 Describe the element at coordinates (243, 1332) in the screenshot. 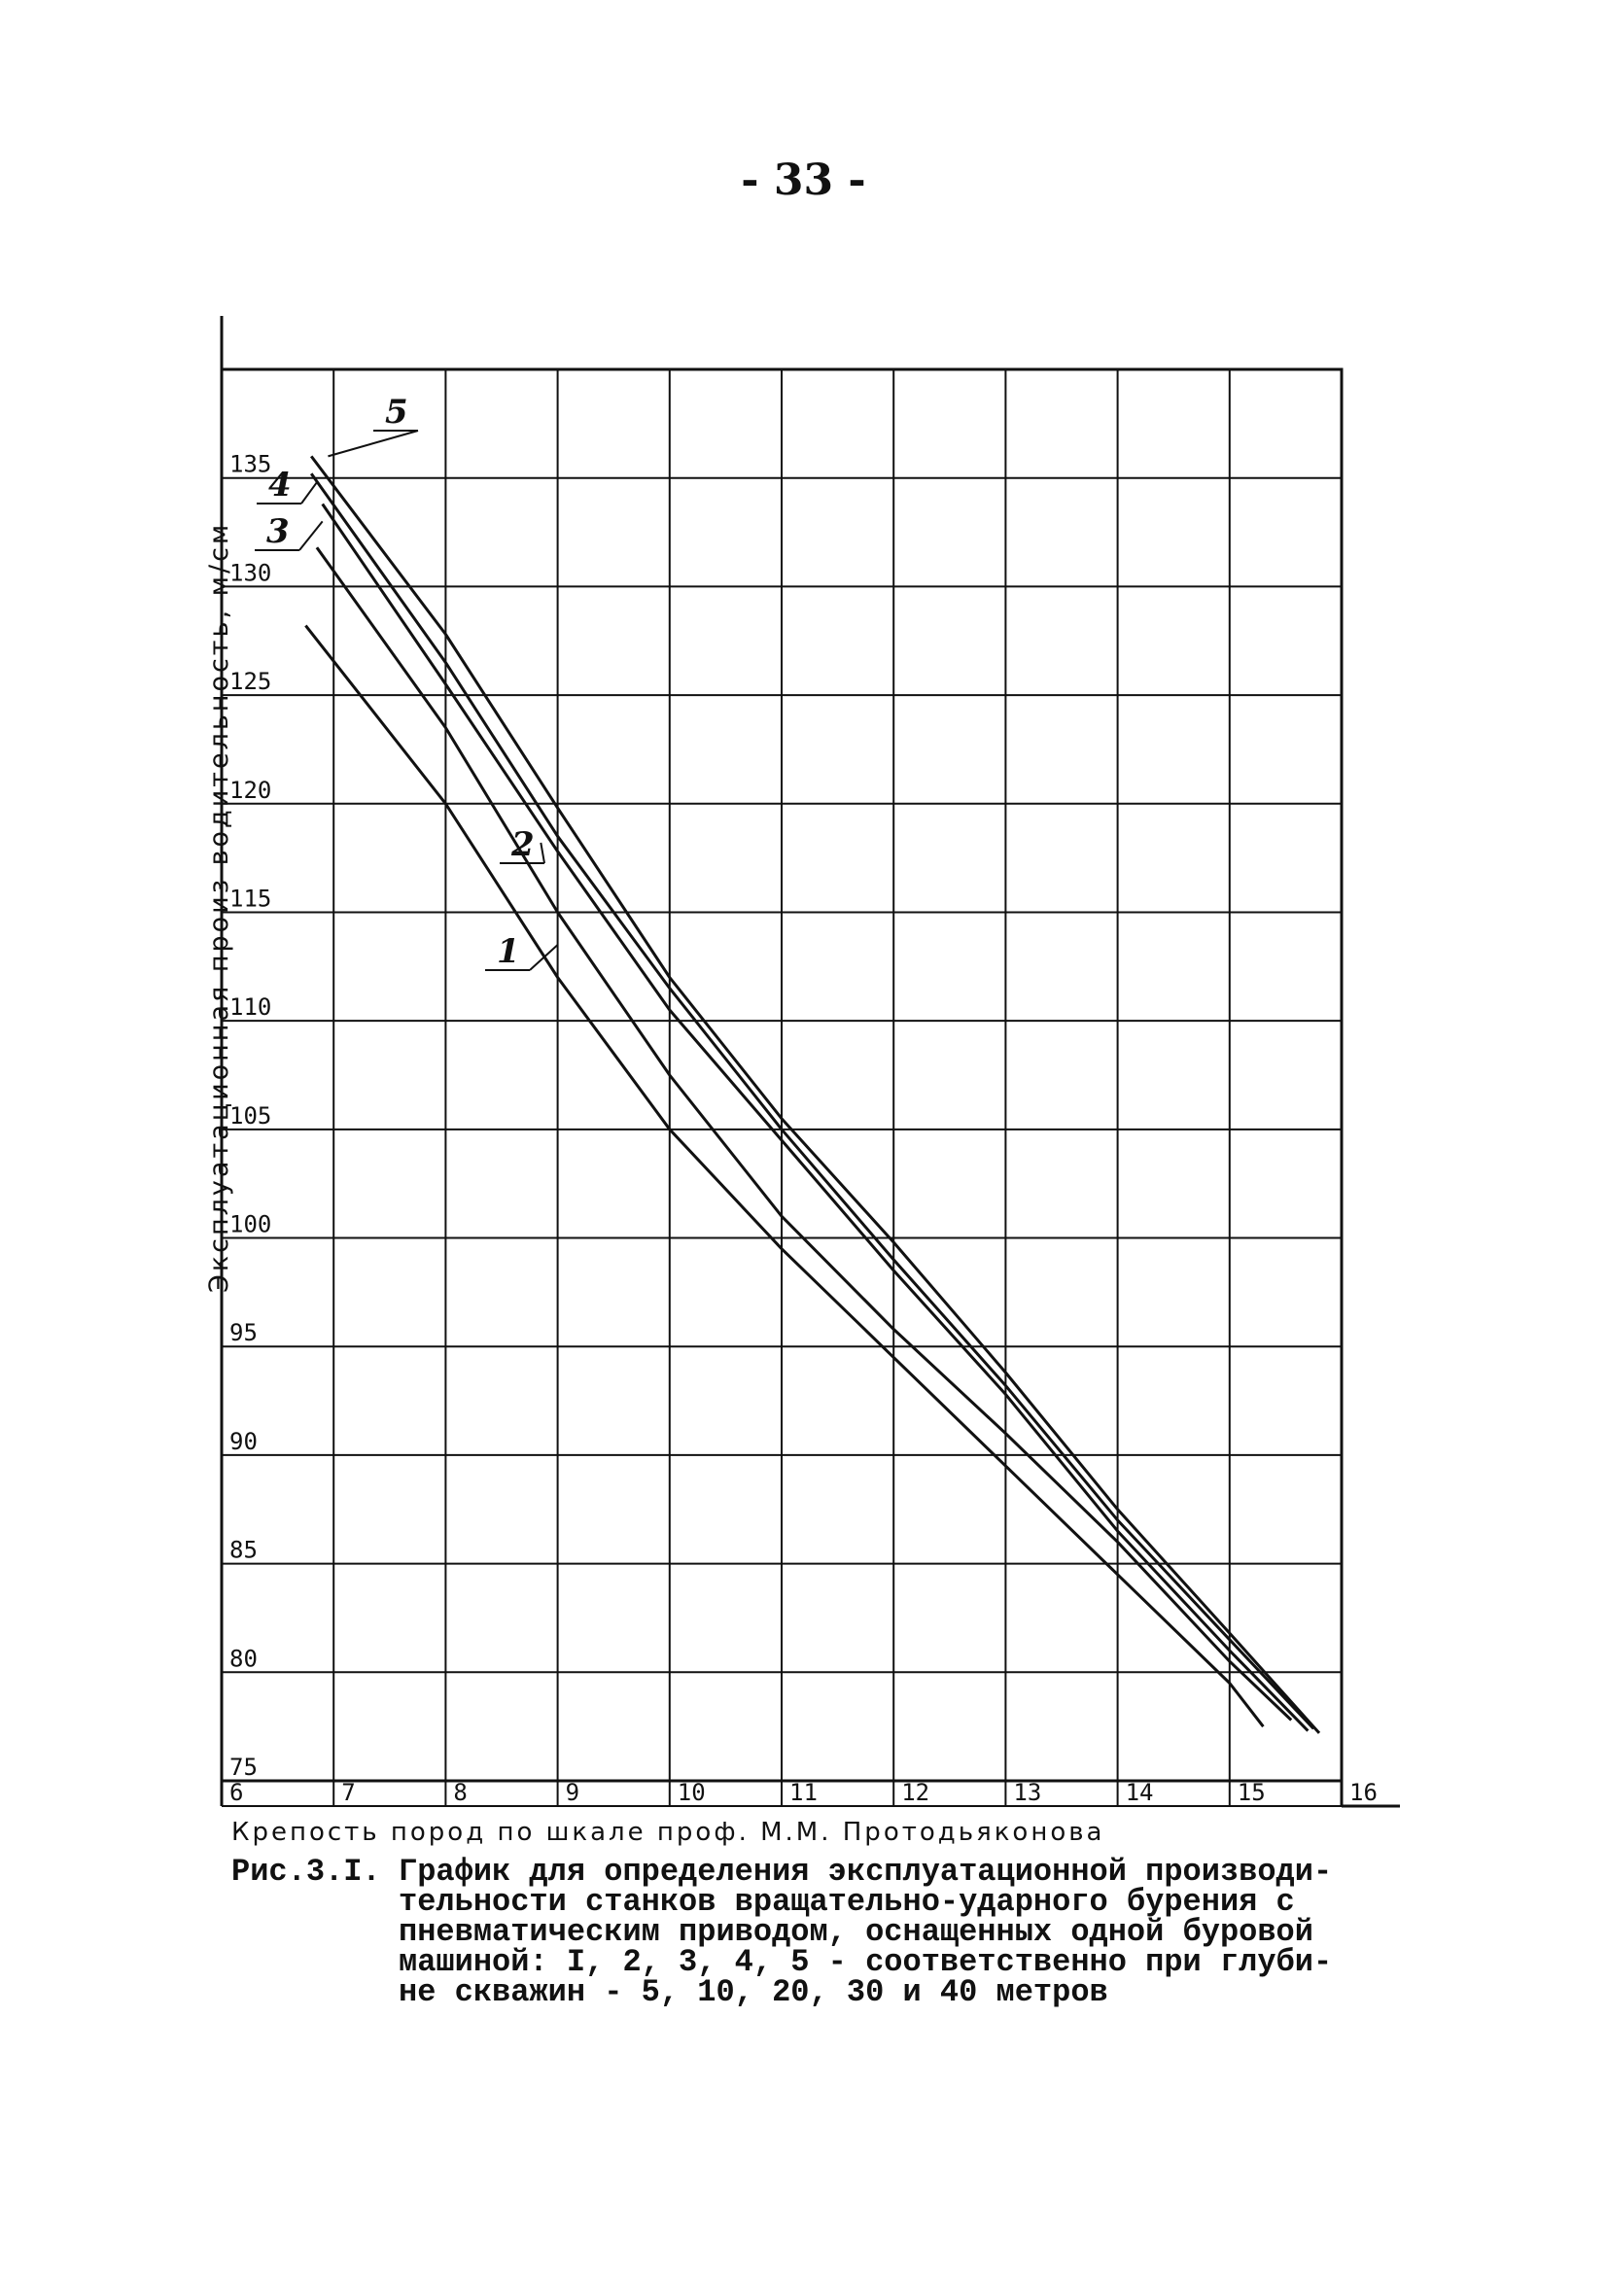

I see `y-tick-label: 95` at that location.